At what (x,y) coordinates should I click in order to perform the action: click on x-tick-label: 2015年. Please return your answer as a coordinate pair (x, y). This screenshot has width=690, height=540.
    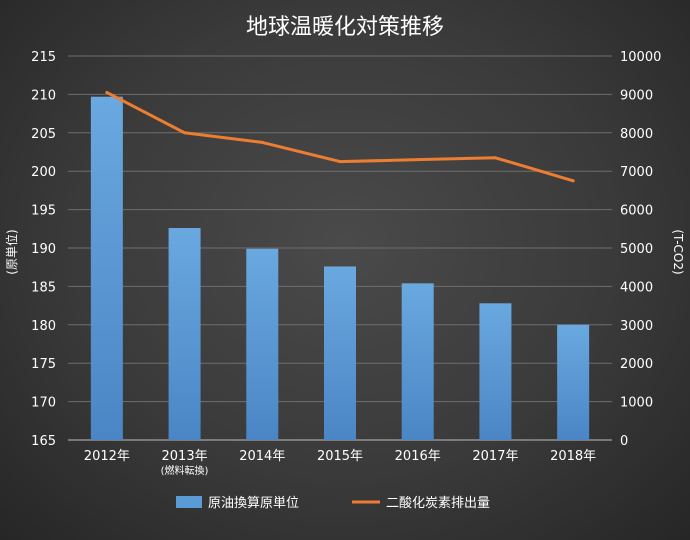
    Looking at the image, I should click on (340, 456).